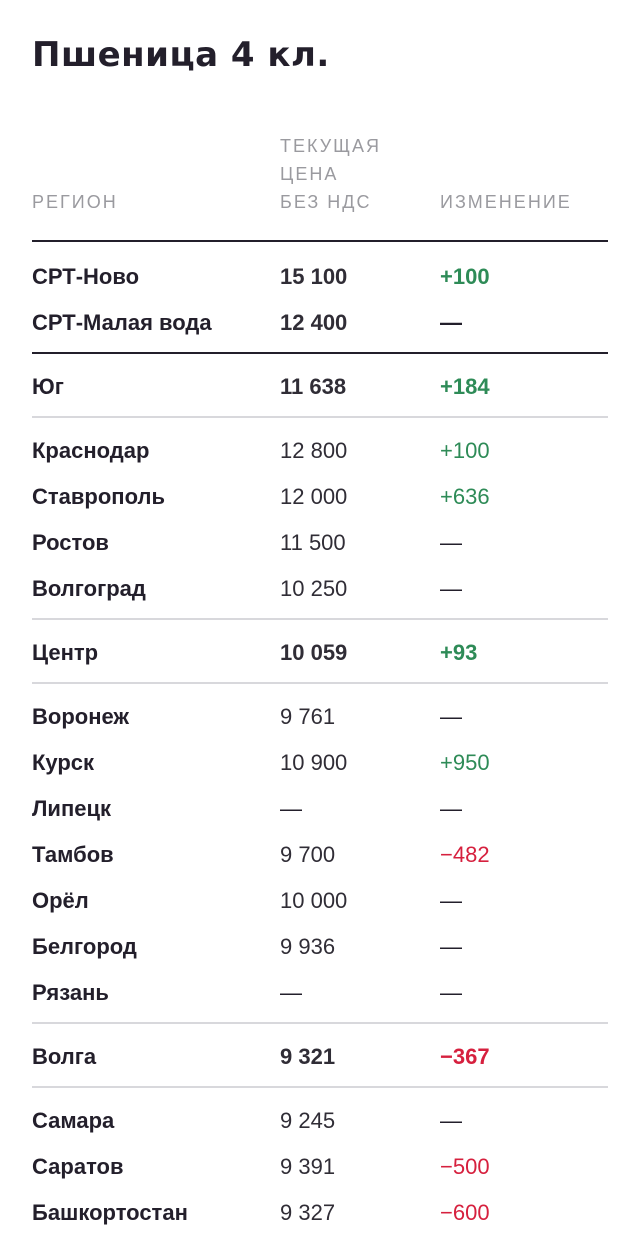  What do you see at coordinates (313, 386) in the screenshot?
I see `current-price: 11 638` at bounding box center [313, 386].